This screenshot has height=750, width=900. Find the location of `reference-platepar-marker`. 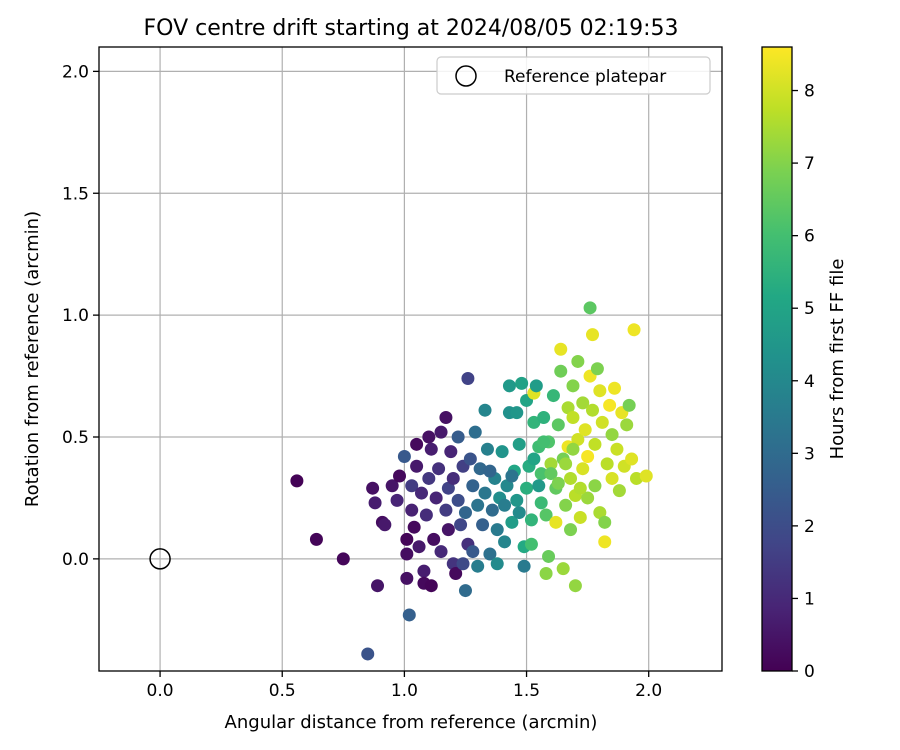

reference-platepar-marker is located at coordinates (160, 559).